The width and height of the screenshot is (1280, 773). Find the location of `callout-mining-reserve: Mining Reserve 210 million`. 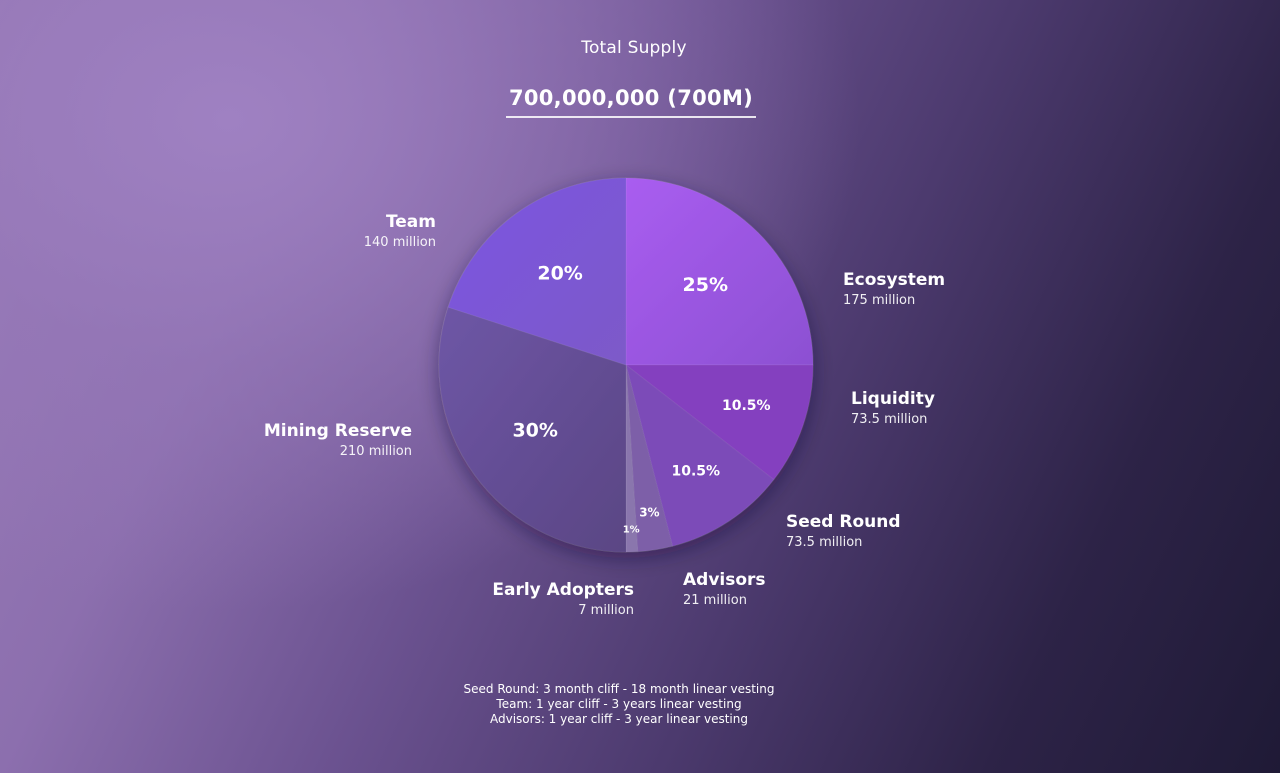

callout-mining-reserve: Mining Reserve 210 million is located at coordinates (338, 441).